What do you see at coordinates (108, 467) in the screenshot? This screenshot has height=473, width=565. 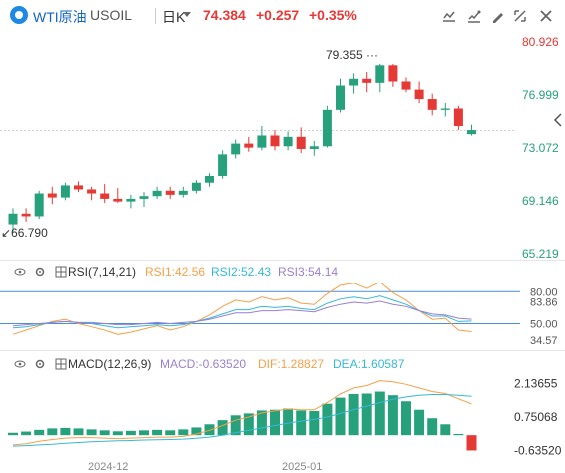 I see `date-label: 2024-12` at bounding box center [108, 467].